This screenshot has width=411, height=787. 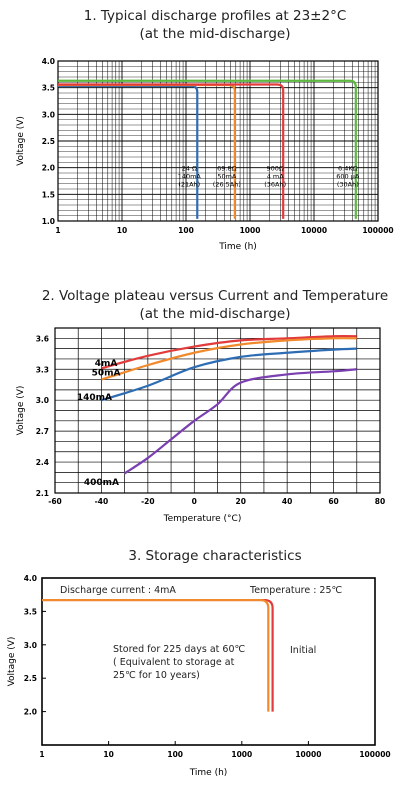 I want to click on chart2-y-tick-label: 3.3, so click(x=42, y=369).